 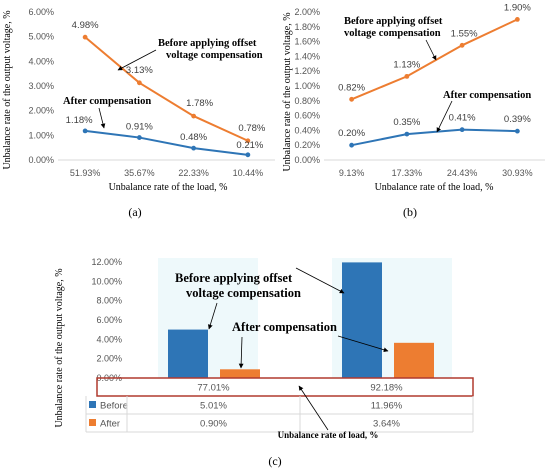 What do you see at coordinates (287, 91) in the screenshot?
I see `y-axis-label-b: Unbalance rate of the output voltage, %` at bounding box center [287, 91].